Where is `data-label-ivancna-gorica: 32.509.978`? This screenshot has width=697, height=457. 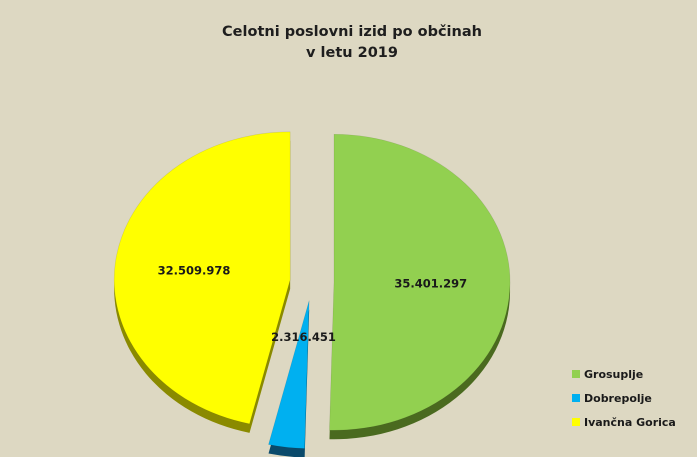 data-label-ivancna-gorica: 32.509.978 is located at coordinates (194, 270).